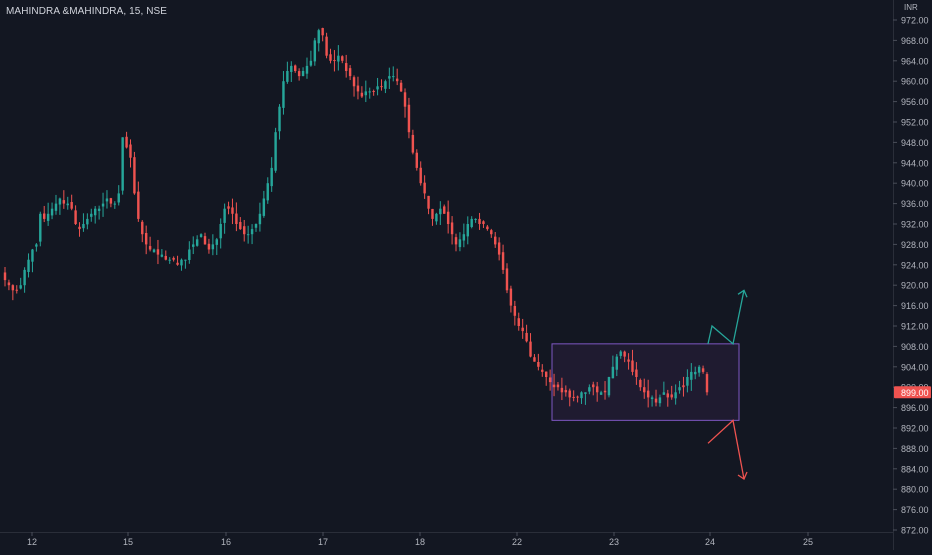 This screenshot has width=932, height=555. Describe the element at coordinates (446, 539) in the screenshot. I see `time-axis: 12 15 16 17 18 22 23 24 25` at that location.